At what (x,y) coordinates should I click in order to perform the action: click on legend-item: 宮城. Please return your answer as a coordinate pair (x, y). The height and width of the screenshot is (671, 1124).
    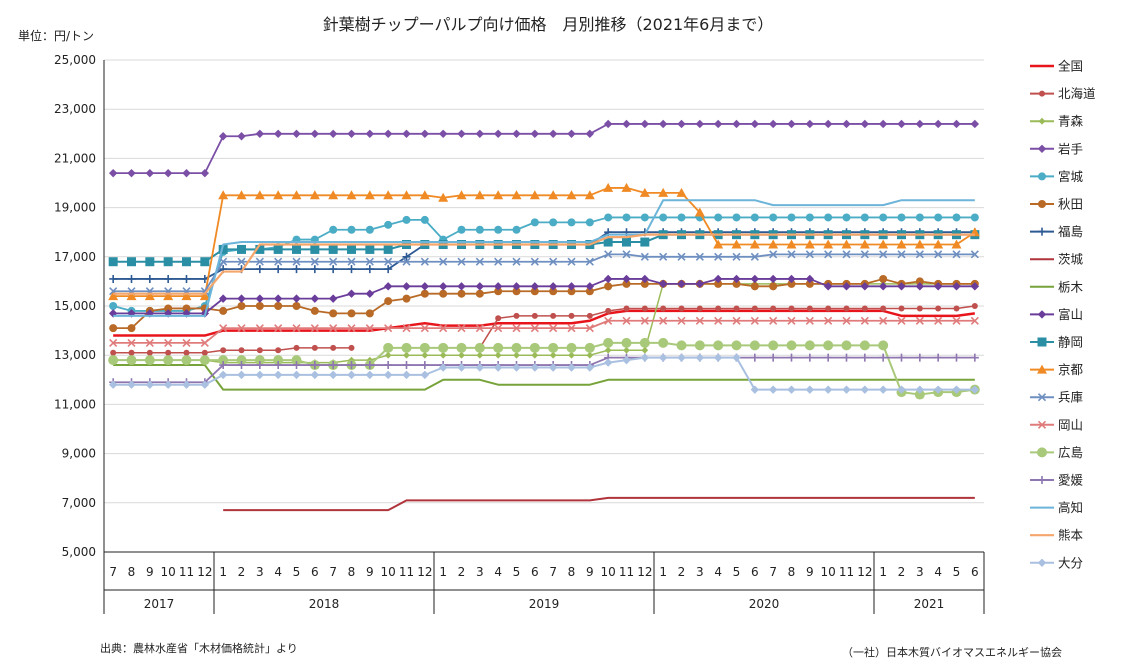
    Looking at the image, I should click on (1057, 176).